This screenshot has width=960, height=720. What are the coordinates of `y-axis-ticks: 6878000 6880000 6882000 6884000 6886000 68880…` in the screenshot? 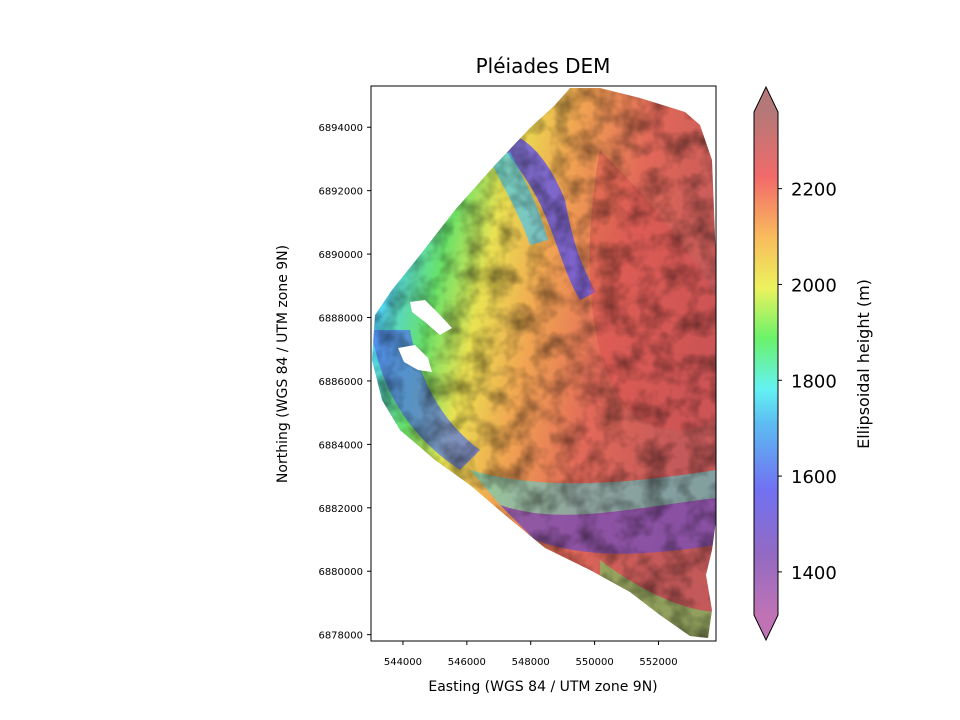 It's located at (344, 382).